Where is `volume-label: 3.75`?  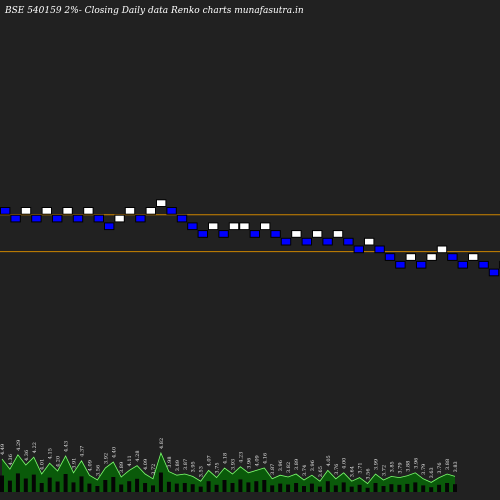 volume-label: 3.75 is located at coordinates (218, 467).